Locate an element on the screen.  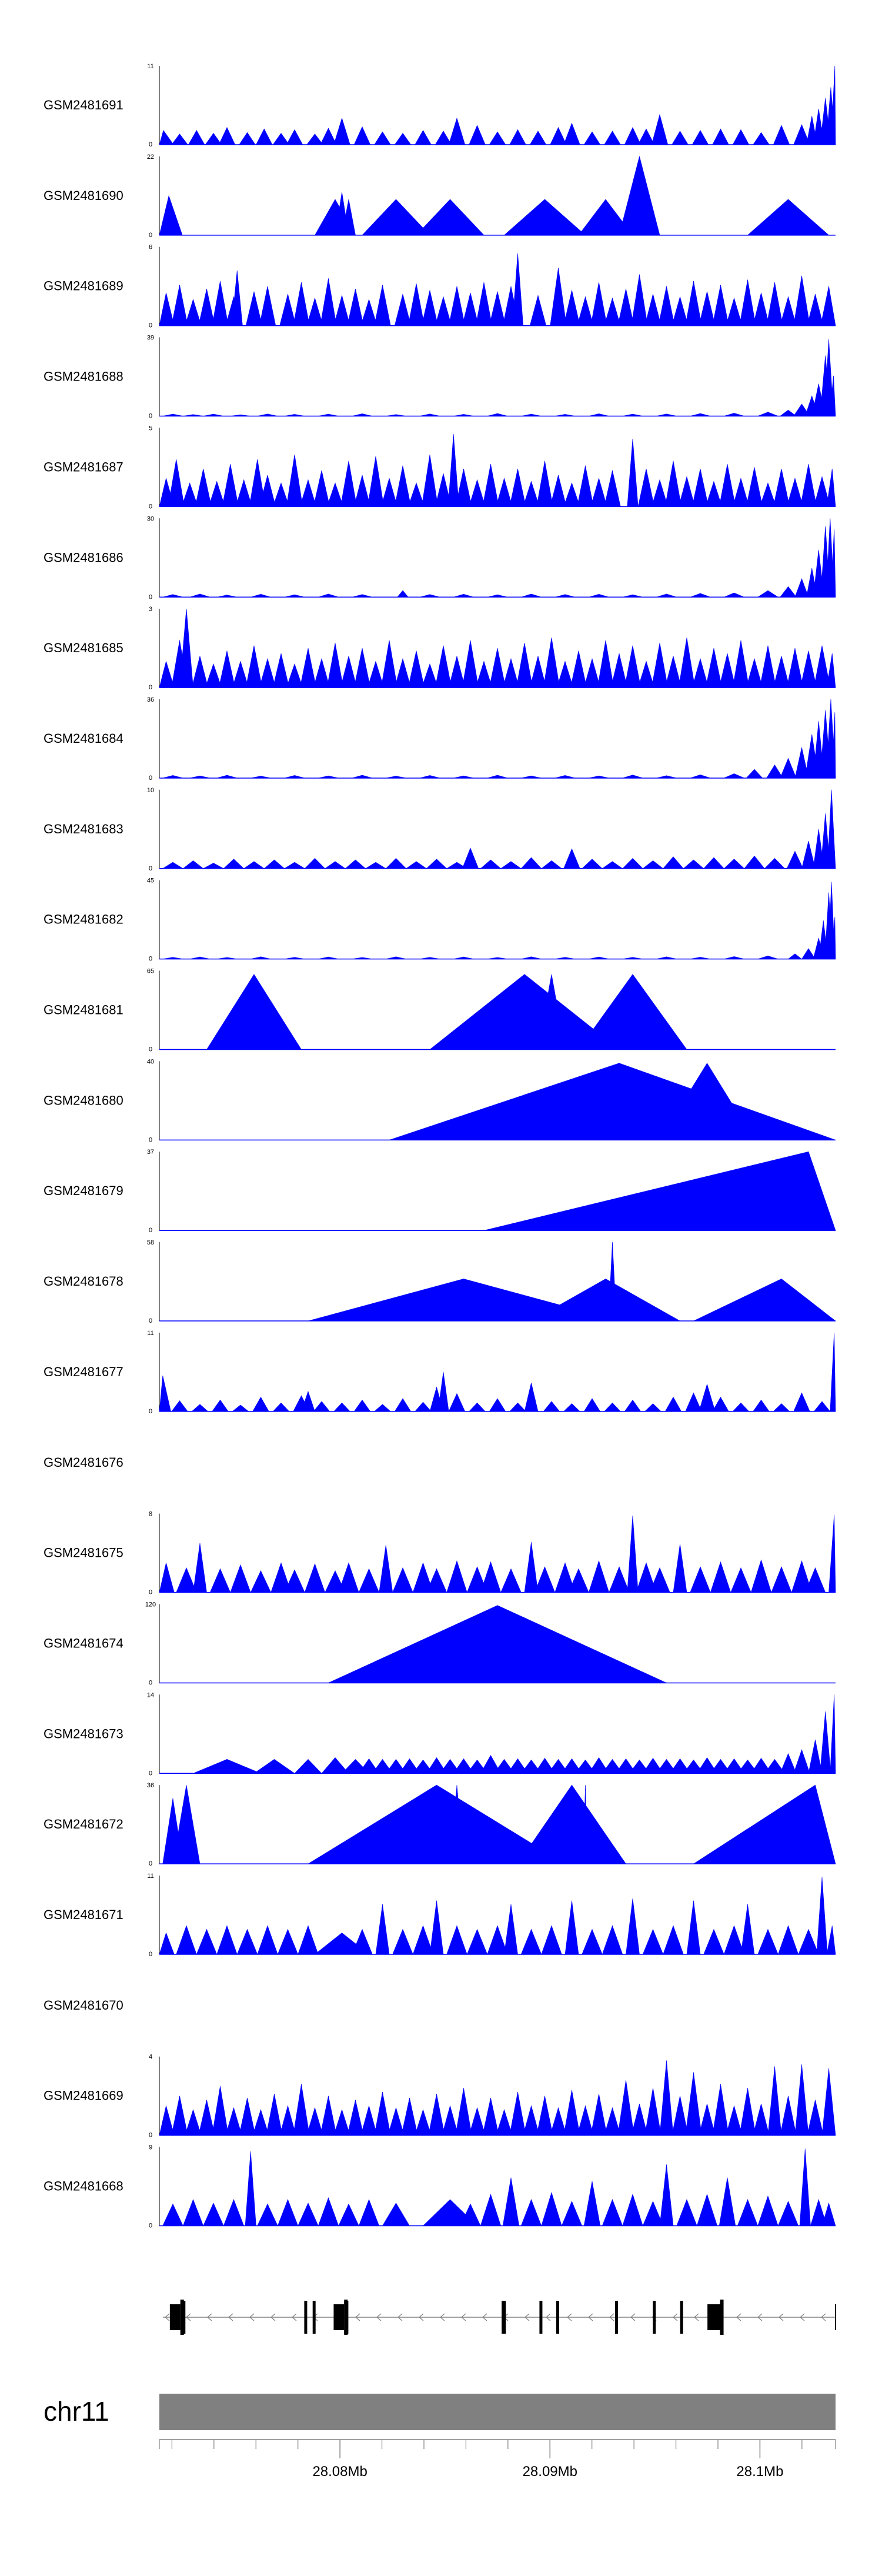
chromosome-label: chr11 is located at coordinates (76, 2411).